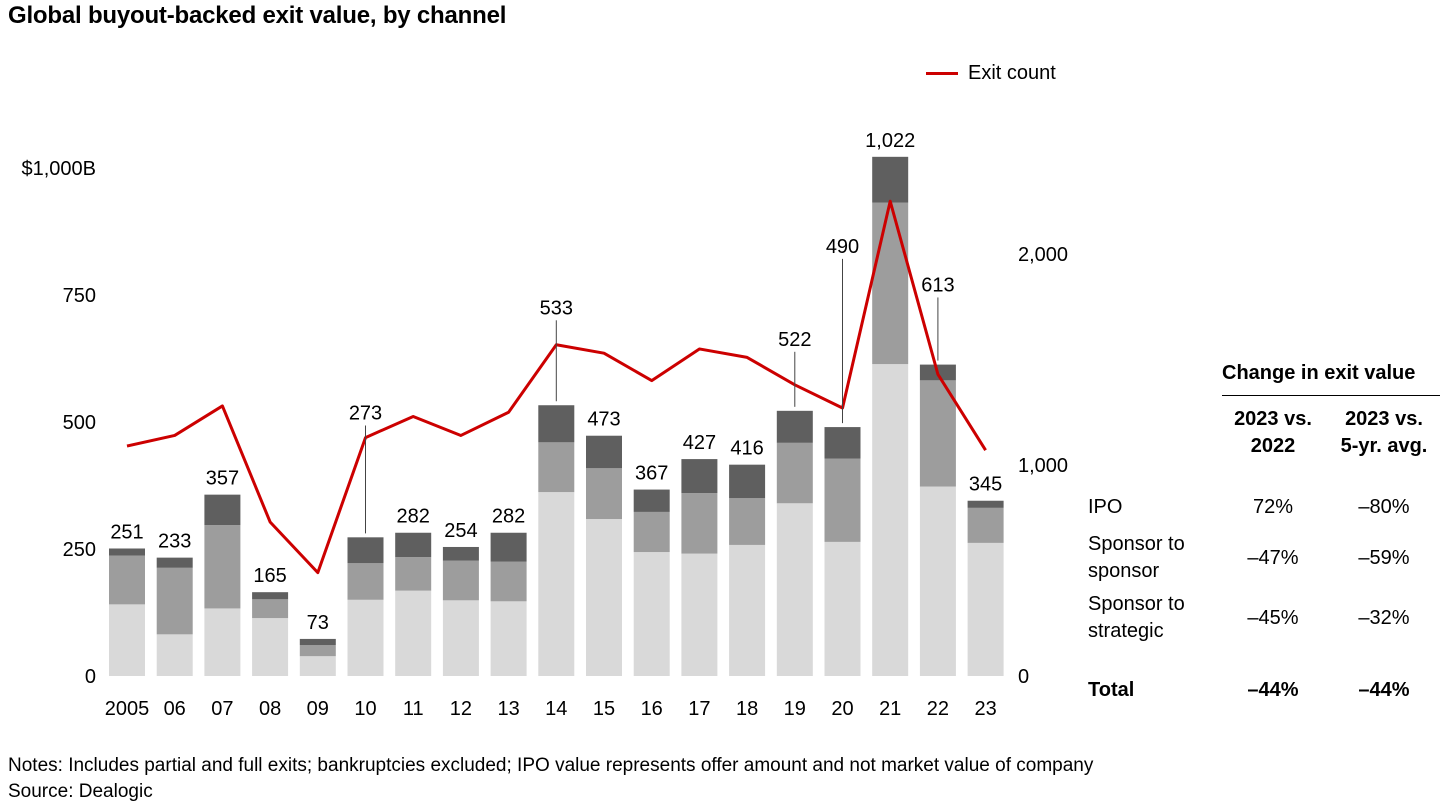  What do you see at coordinates (365, 413) in the screenshot?
I see `bar-total-label: 273` at bounding box center [365, 413].